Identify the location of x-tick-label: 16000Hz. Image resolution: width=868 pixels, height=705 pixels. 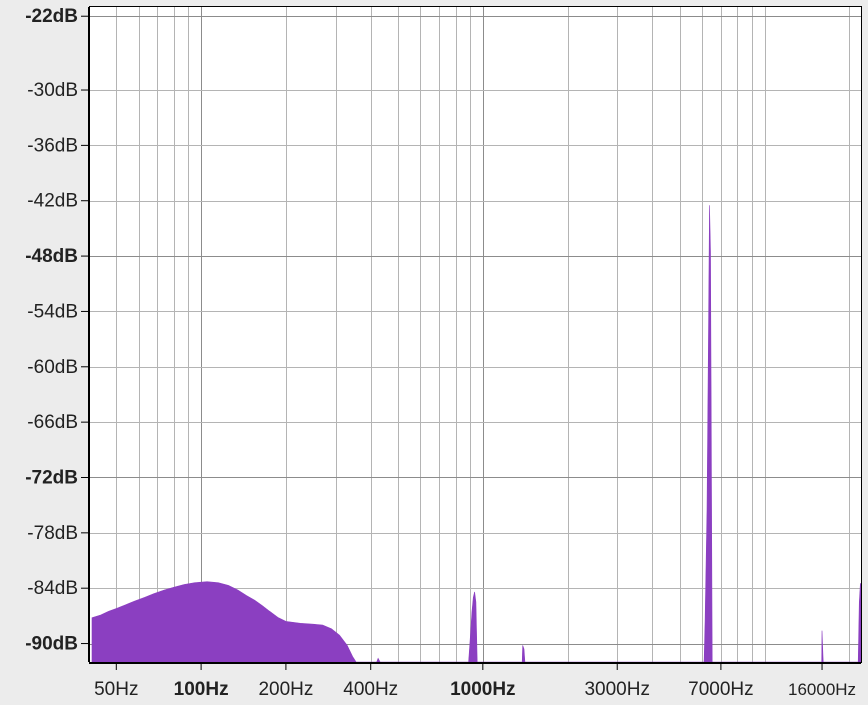
(822, 689).